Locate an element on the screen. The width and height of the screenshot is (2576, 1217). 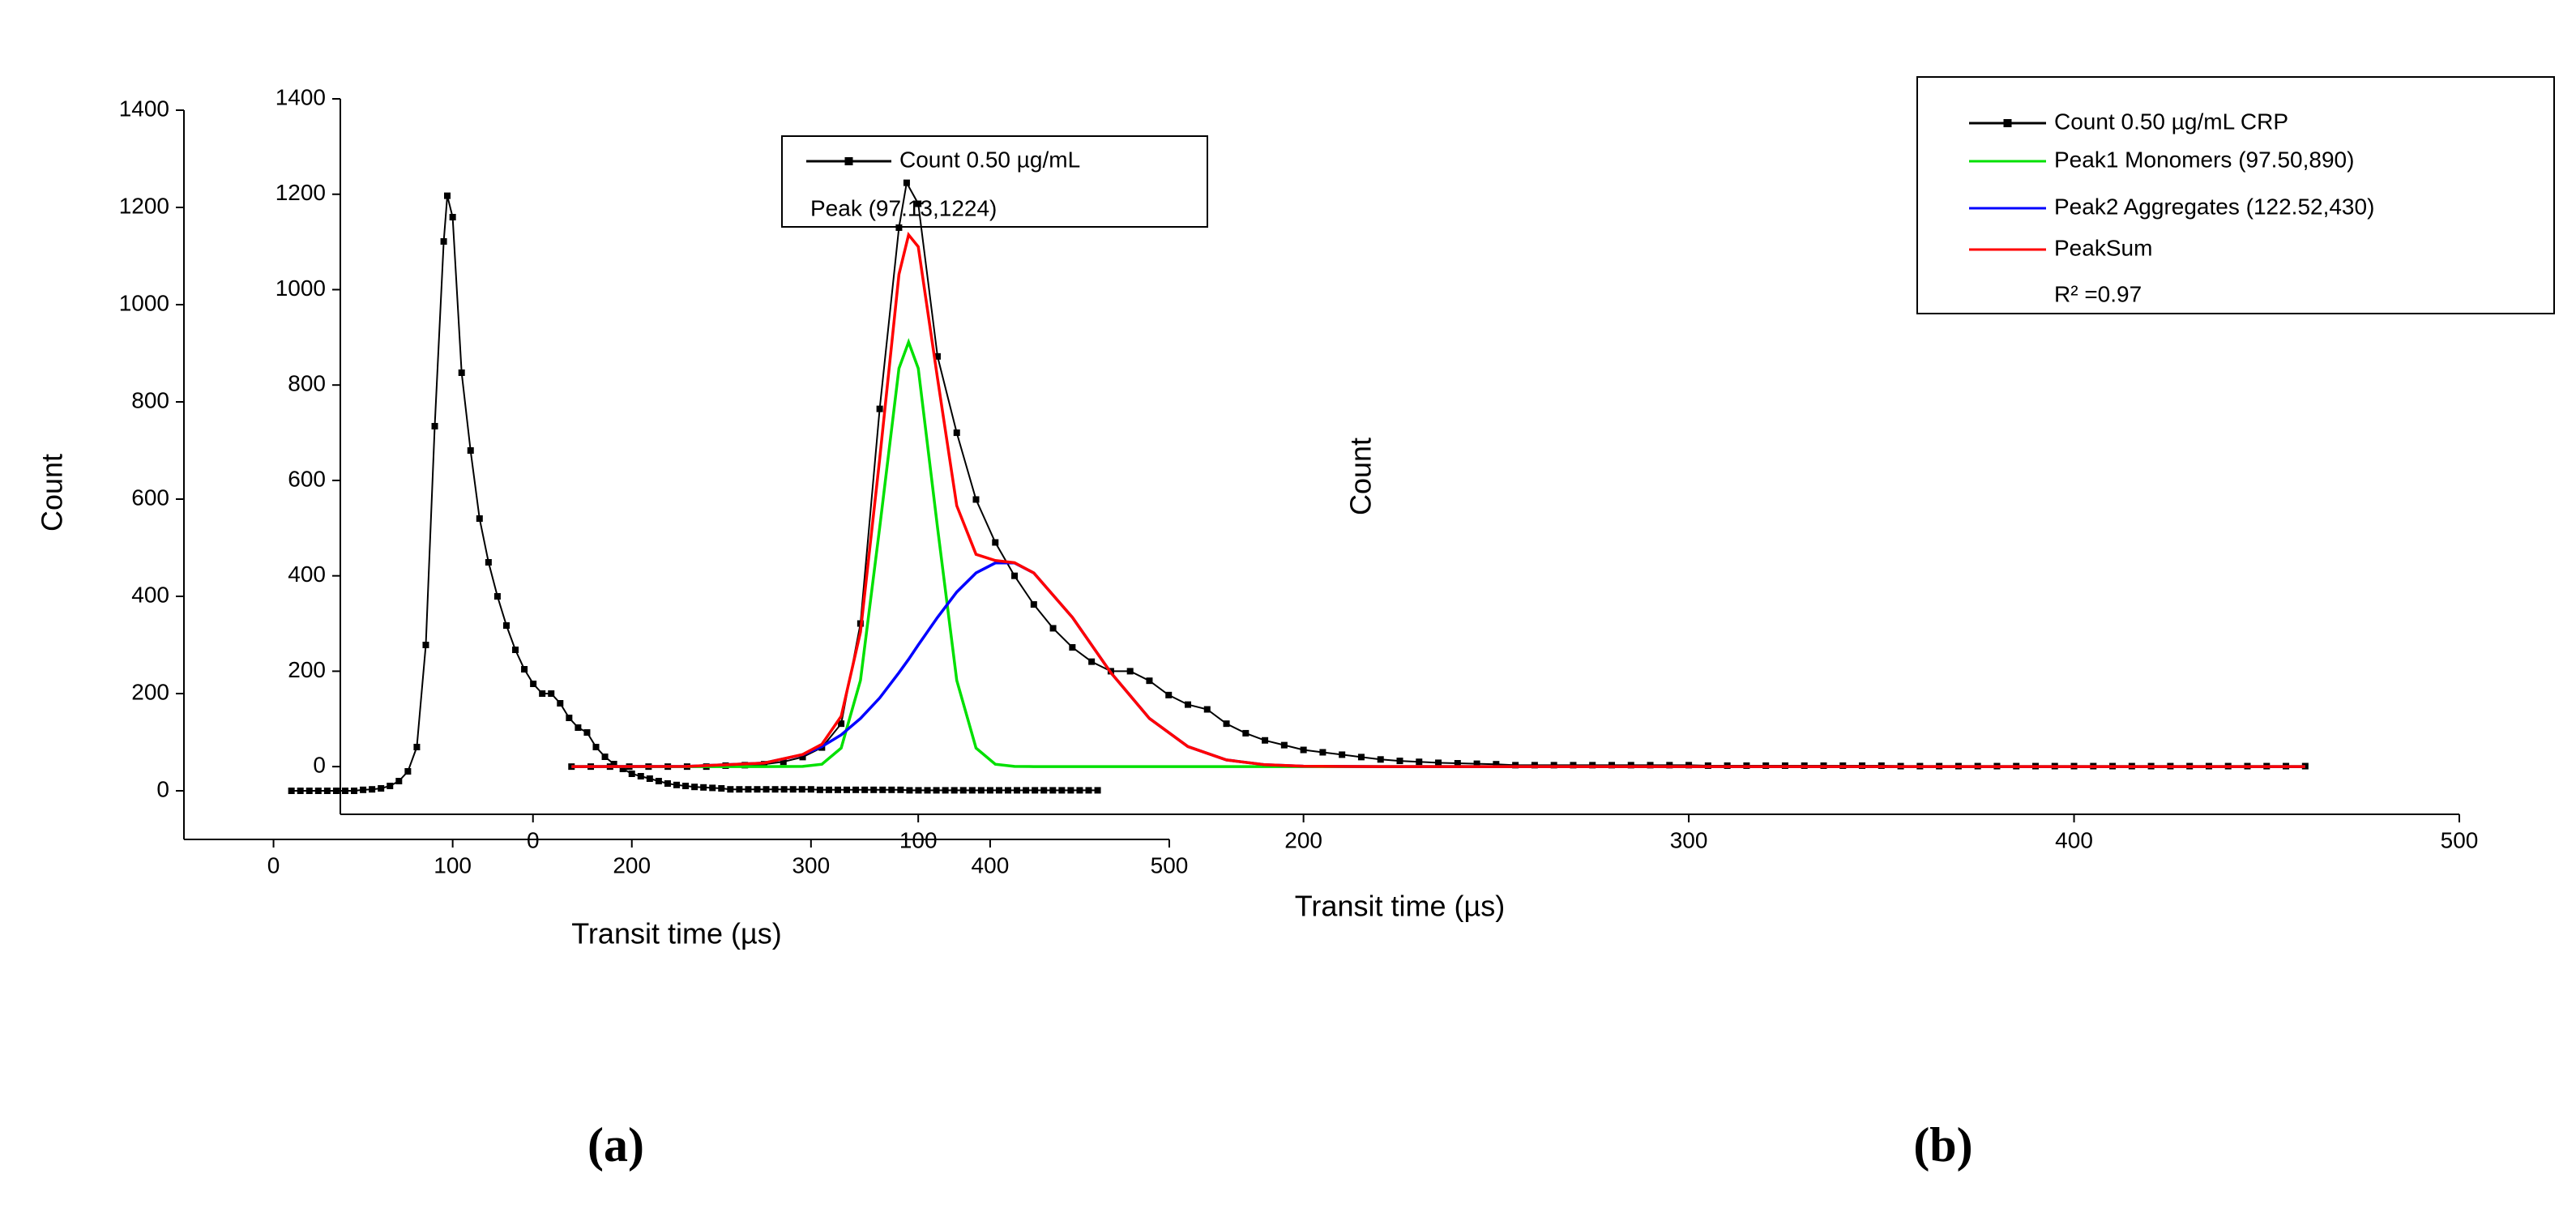
x-tick-label: 100 is located at coordinates (918, 839).